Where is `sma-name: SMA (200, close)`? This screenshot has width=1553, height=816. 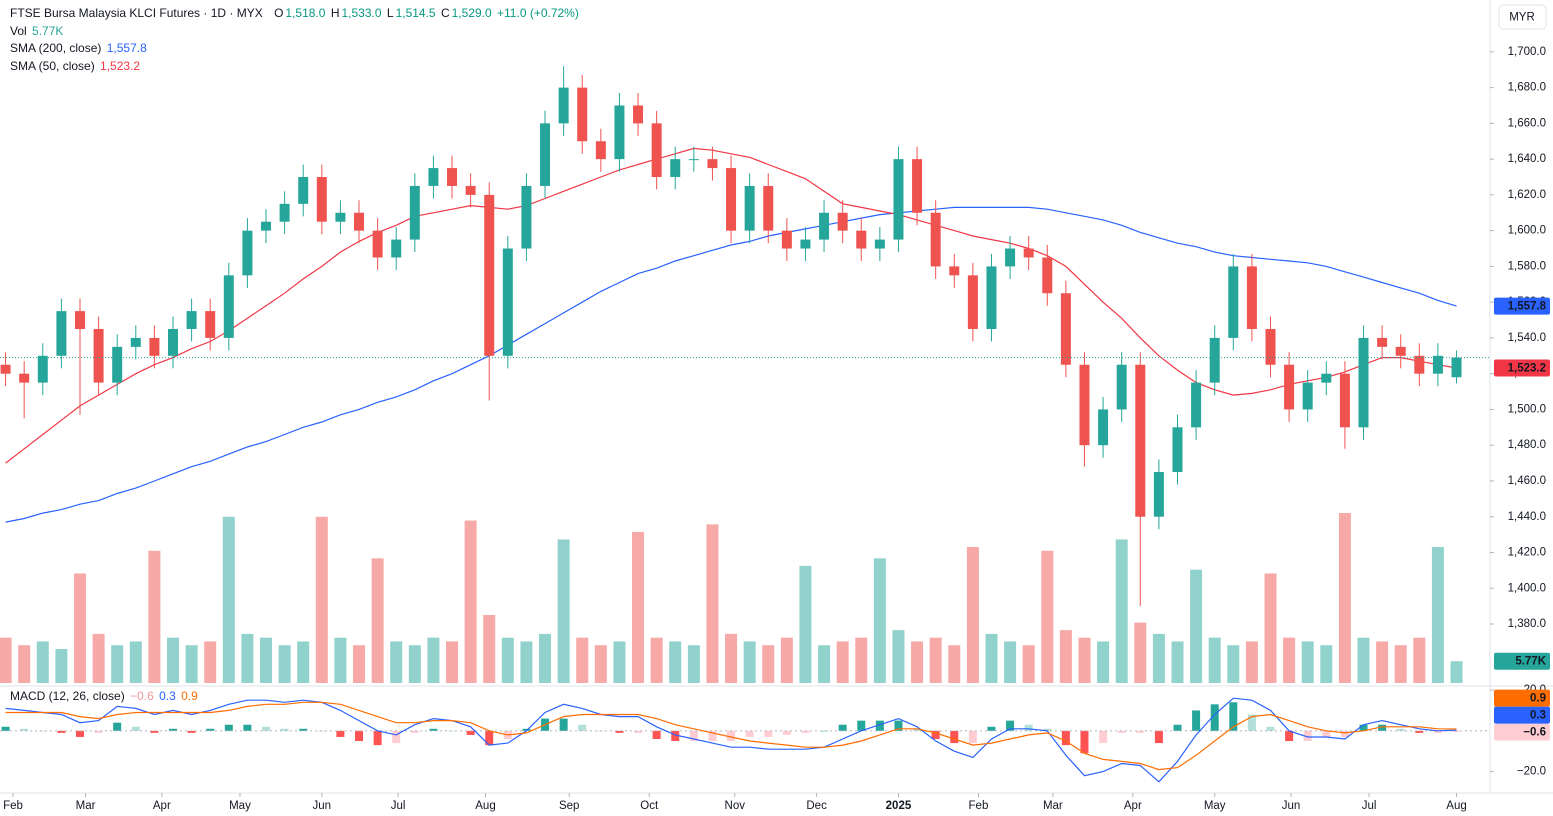 sma-name: SMA (200, close) is located at coordinates (56, 48).